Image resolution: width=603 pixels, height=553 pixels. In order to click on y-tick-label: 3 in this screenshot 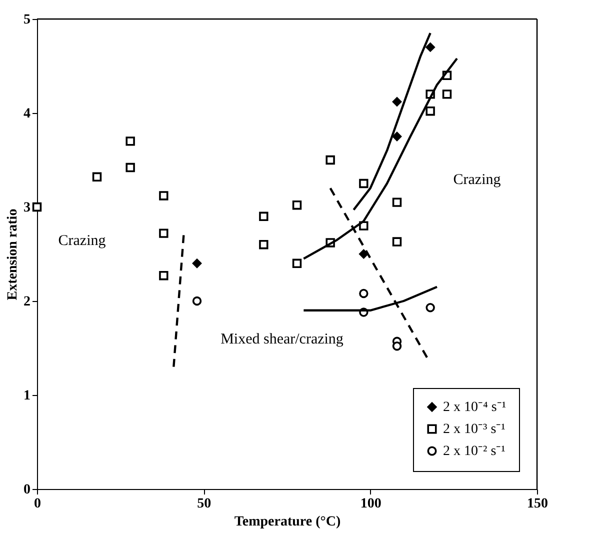, I will do `click(27, 208)`.